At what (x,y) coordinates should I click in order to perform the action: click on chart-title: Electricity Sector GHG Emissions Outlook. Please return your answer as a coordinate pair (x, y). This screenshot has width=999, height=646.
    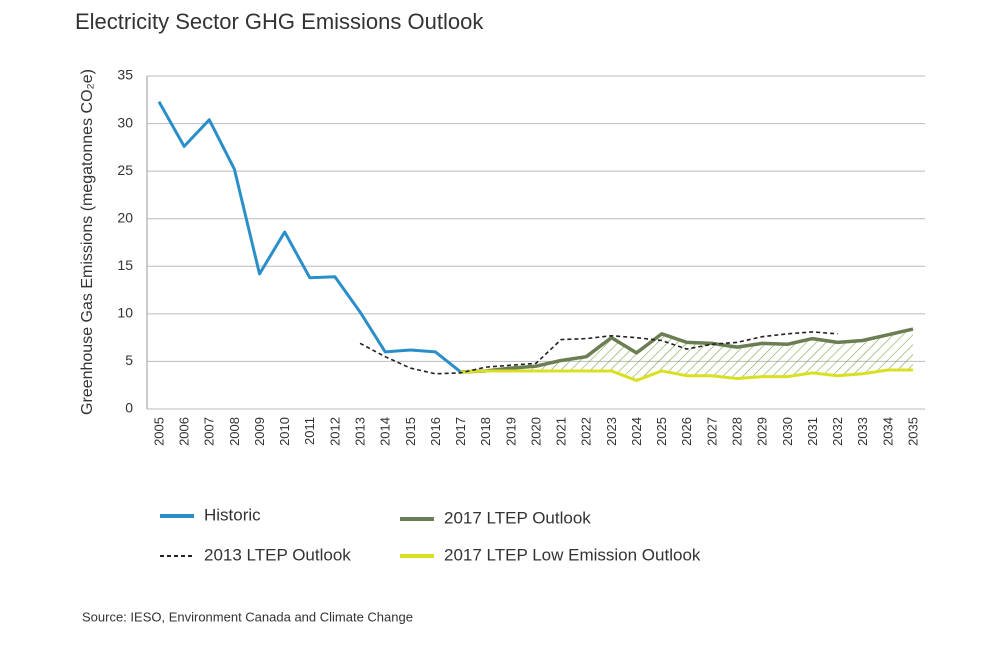
    Looking at the image, I should click on (279, 21).